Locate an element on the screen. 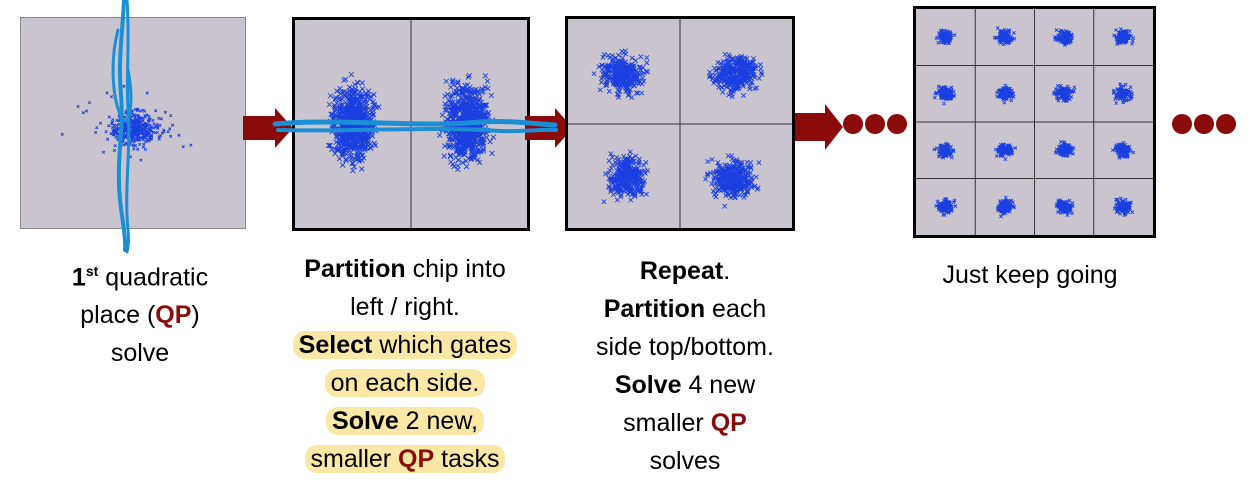 The width and height of the screenshot is (1253, 480). placement-panel-halves is located at coordinates (411, 124).